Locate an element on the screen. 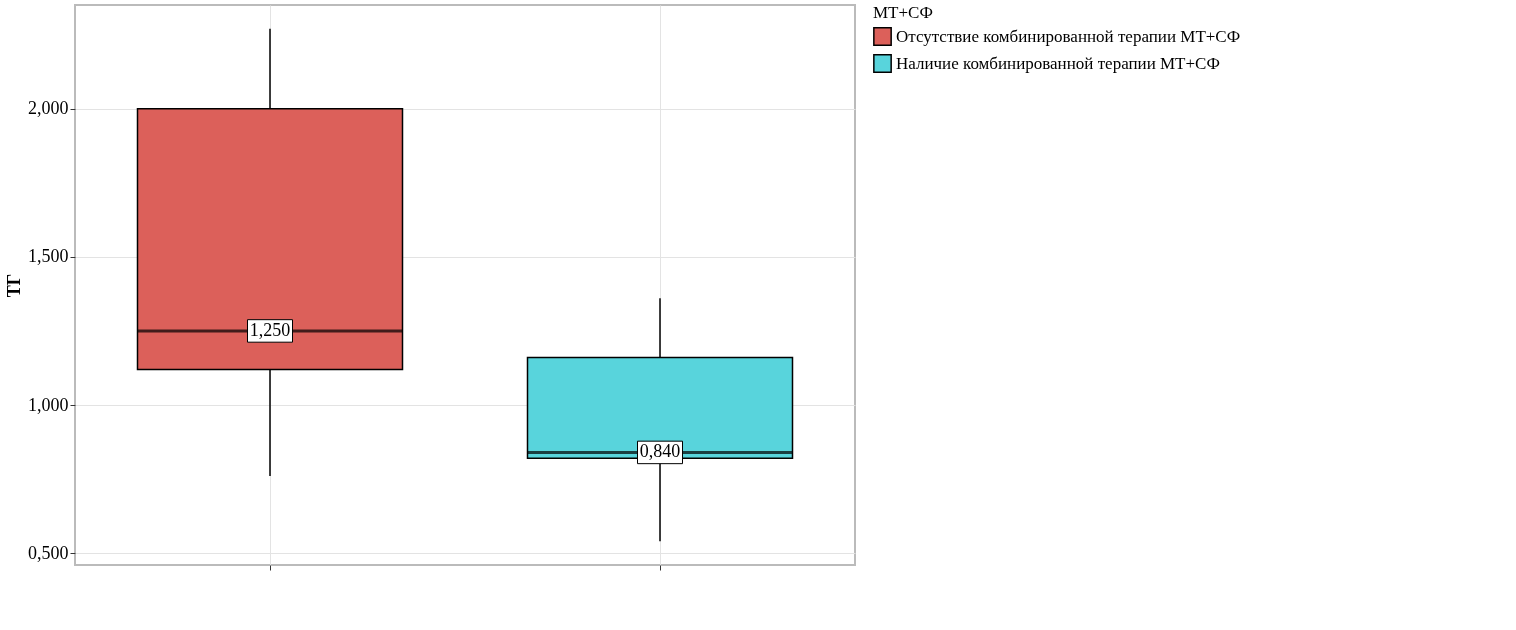 The height and width of the screenshot is (630, 1516). y-tick-label: 1,000 is located at coordinates (48, 404).